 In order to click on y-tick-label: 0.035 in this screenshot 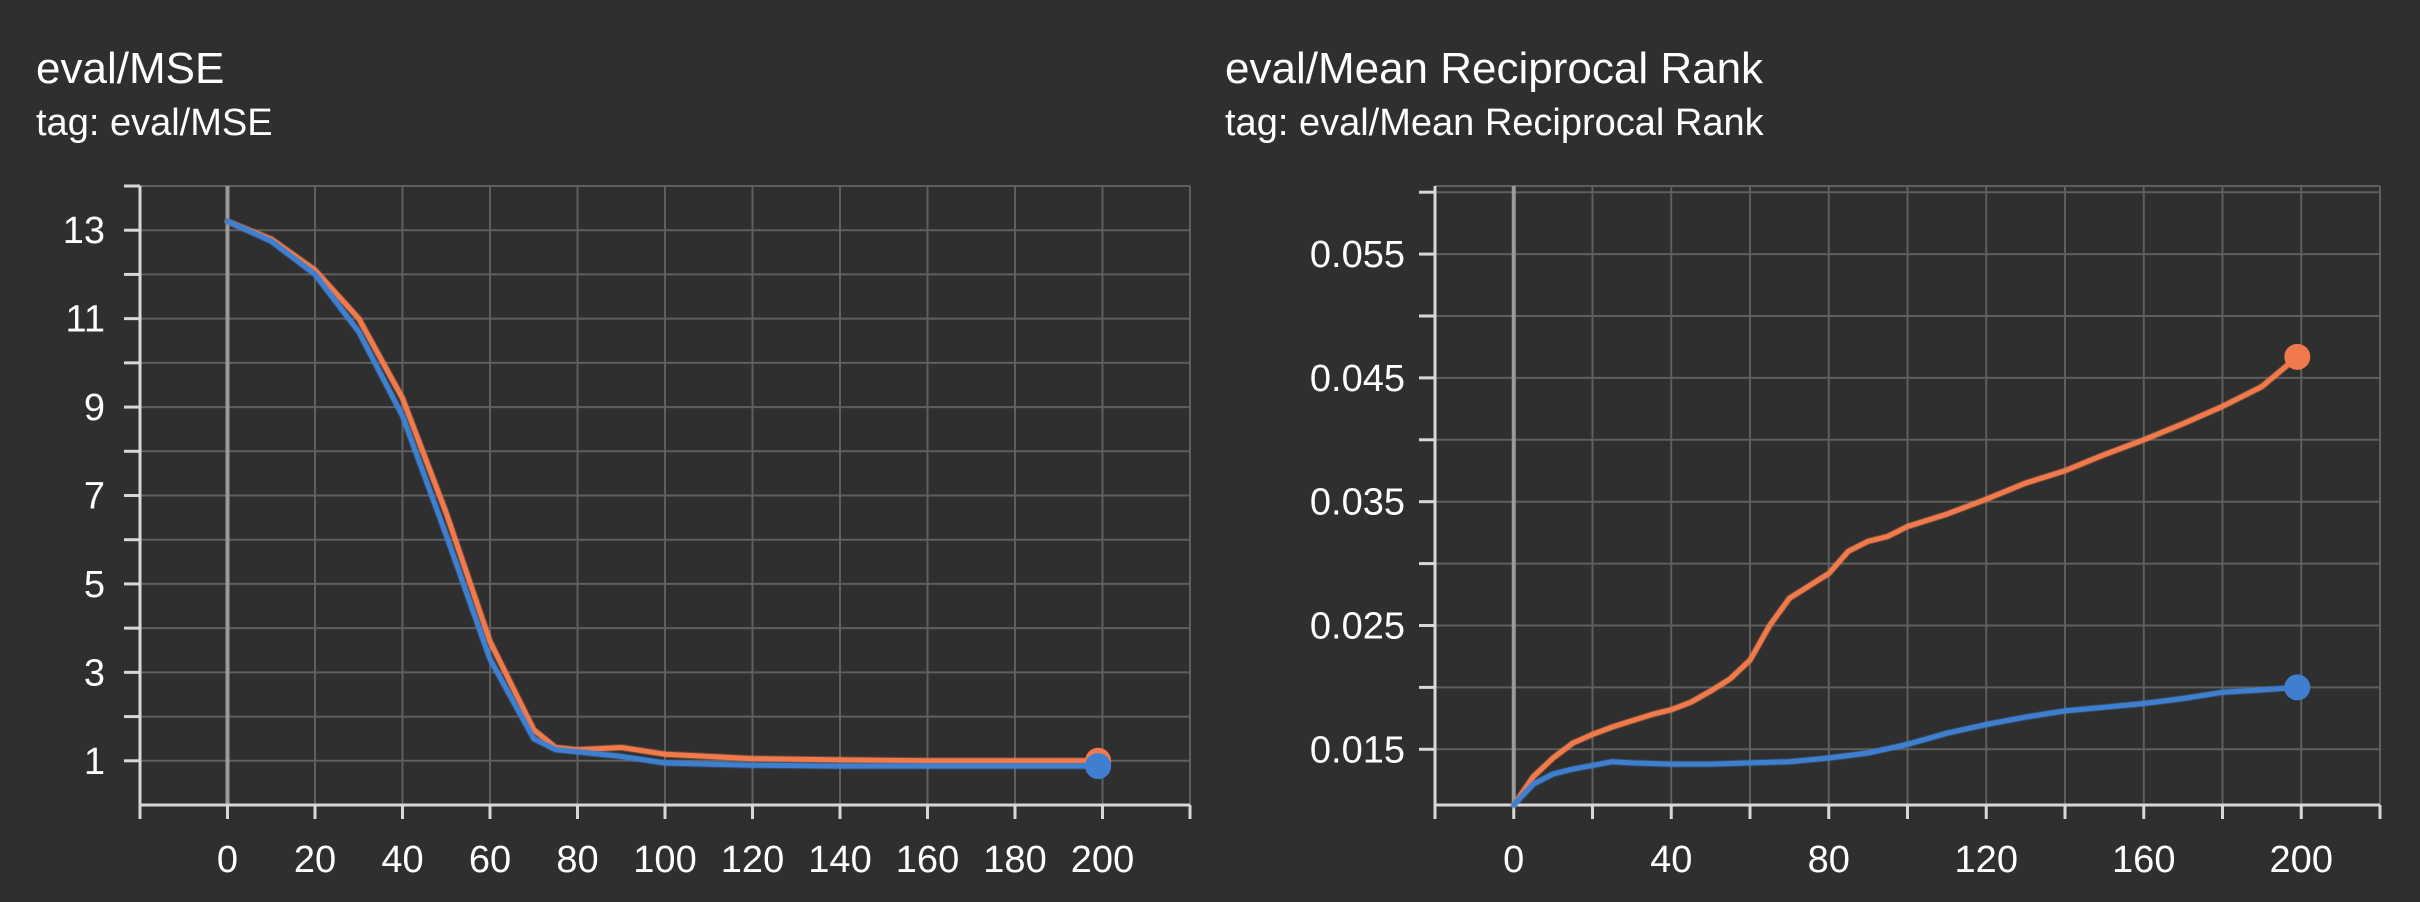, I will do `click(1357, 503)`.